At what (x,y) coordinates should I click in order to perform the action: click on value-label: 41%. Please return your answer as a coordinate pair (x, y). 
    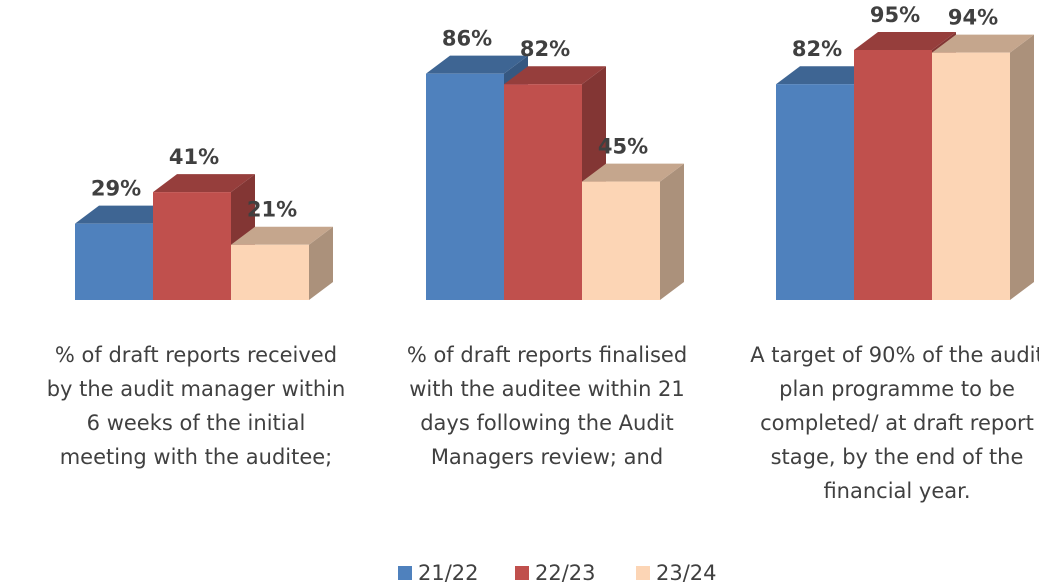
    Looking at the image, I should click on (194, 157).